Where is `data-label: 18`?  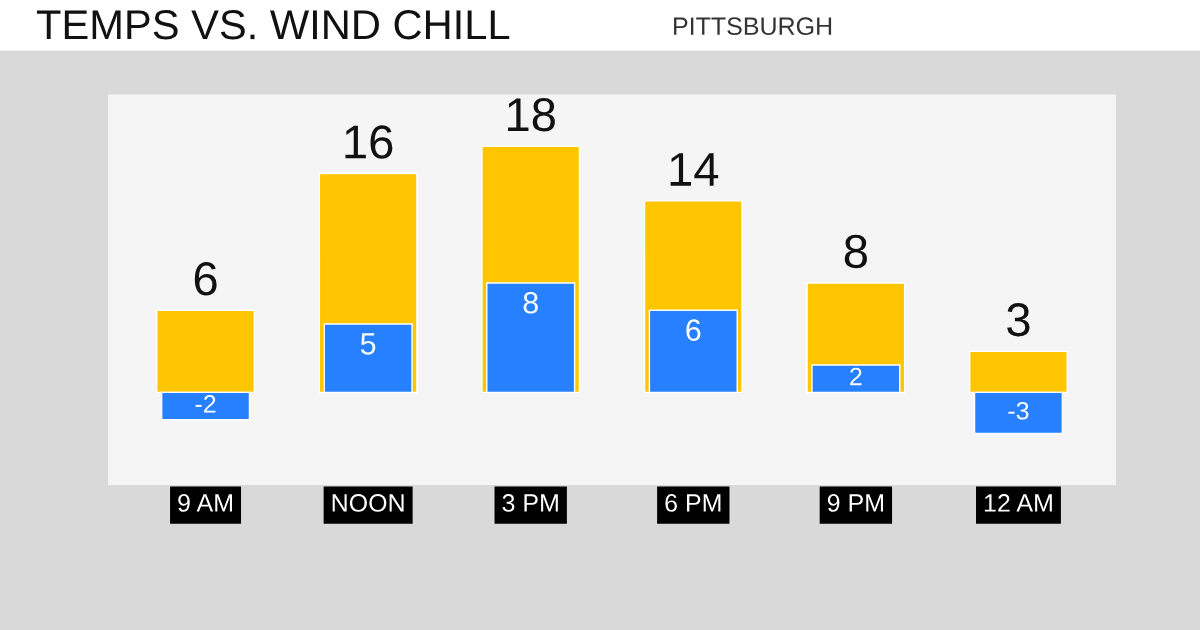 data-label: 18 is located at coordinates (531, 114).